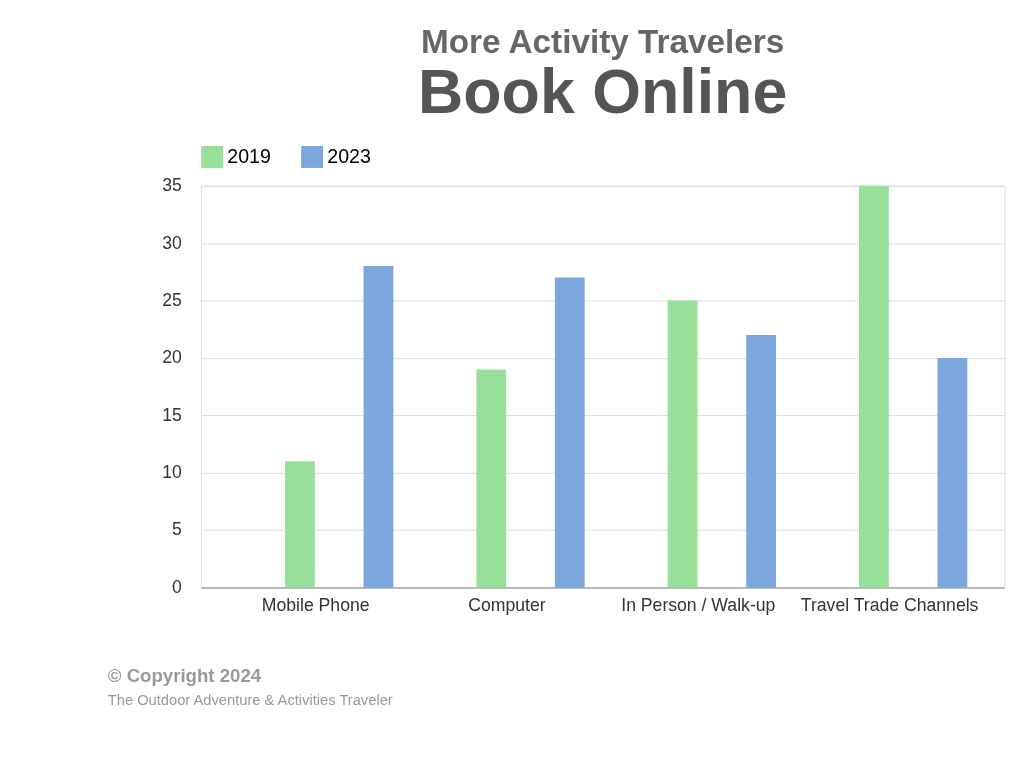  Describe the element at coordinates (507, 605) in the screenshot. I see `x-tick-label: Computer` at that location.